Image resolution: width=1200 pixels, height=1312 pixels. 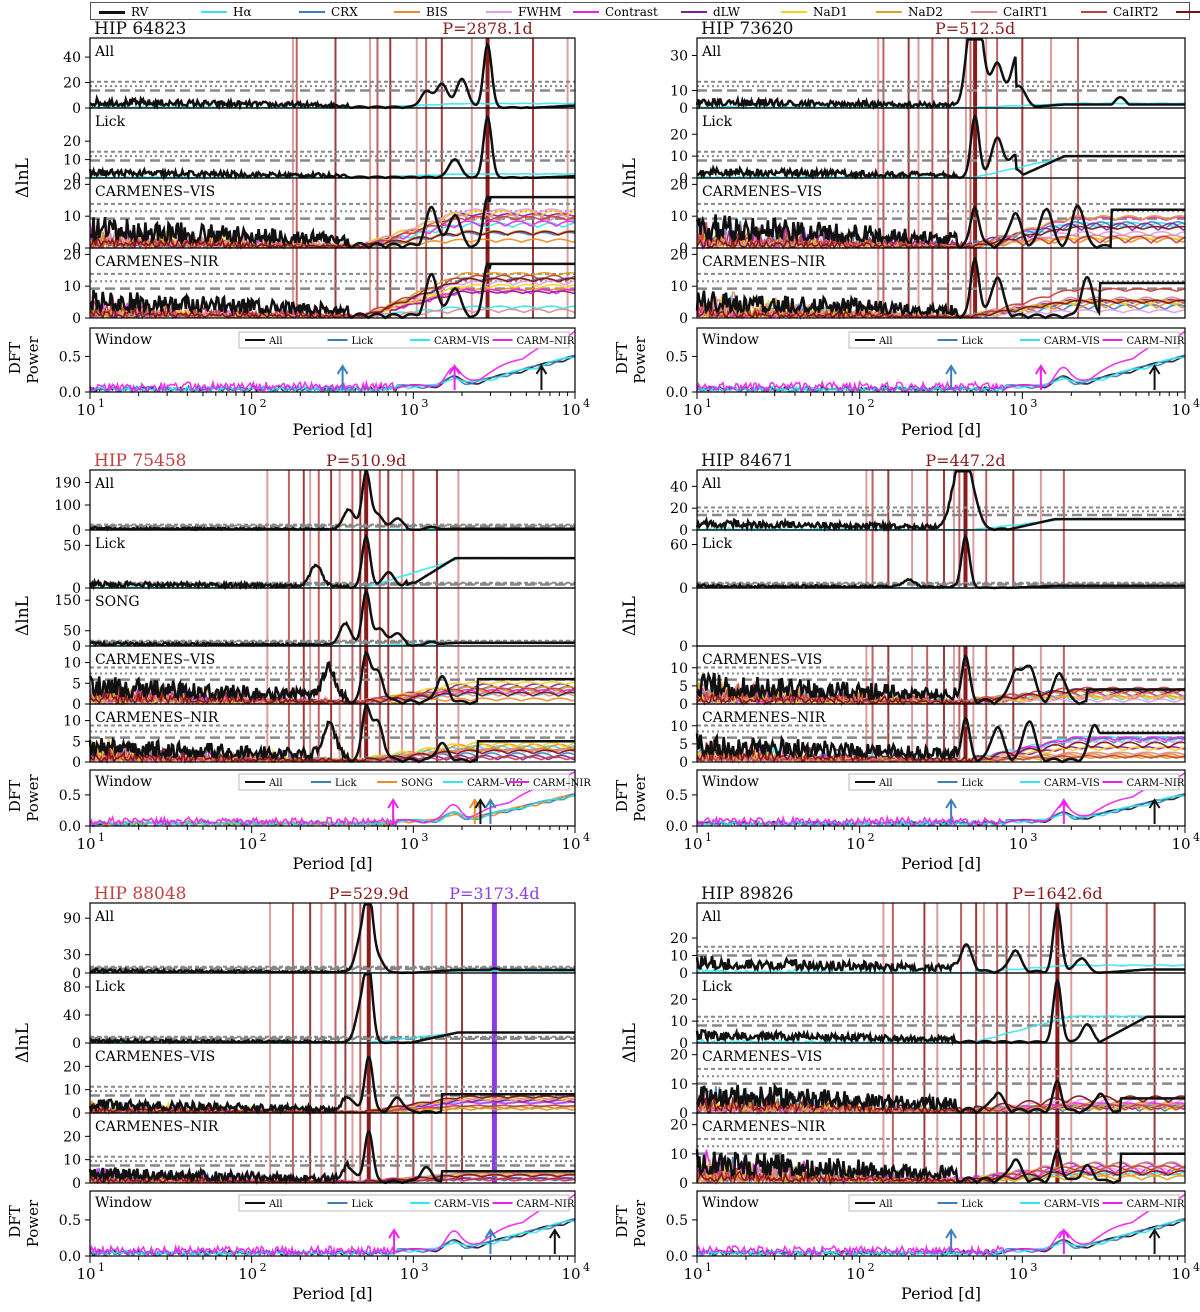 I want to click on panel-all: All 010 20, so click(x=928, y=942).